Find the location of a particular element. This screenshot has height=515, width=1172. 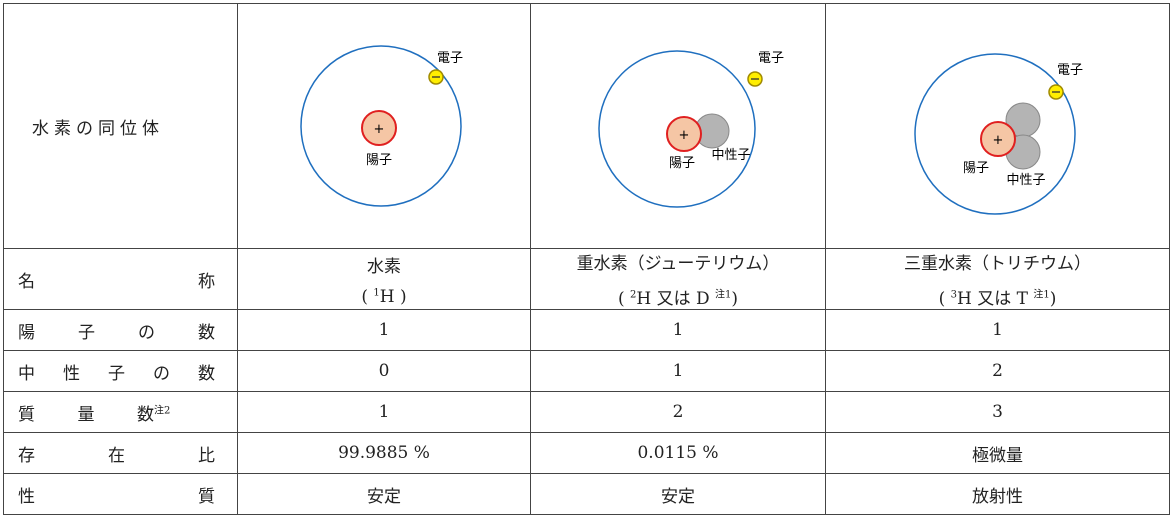

row-label: 名称 is located at coordinates (120, 279).